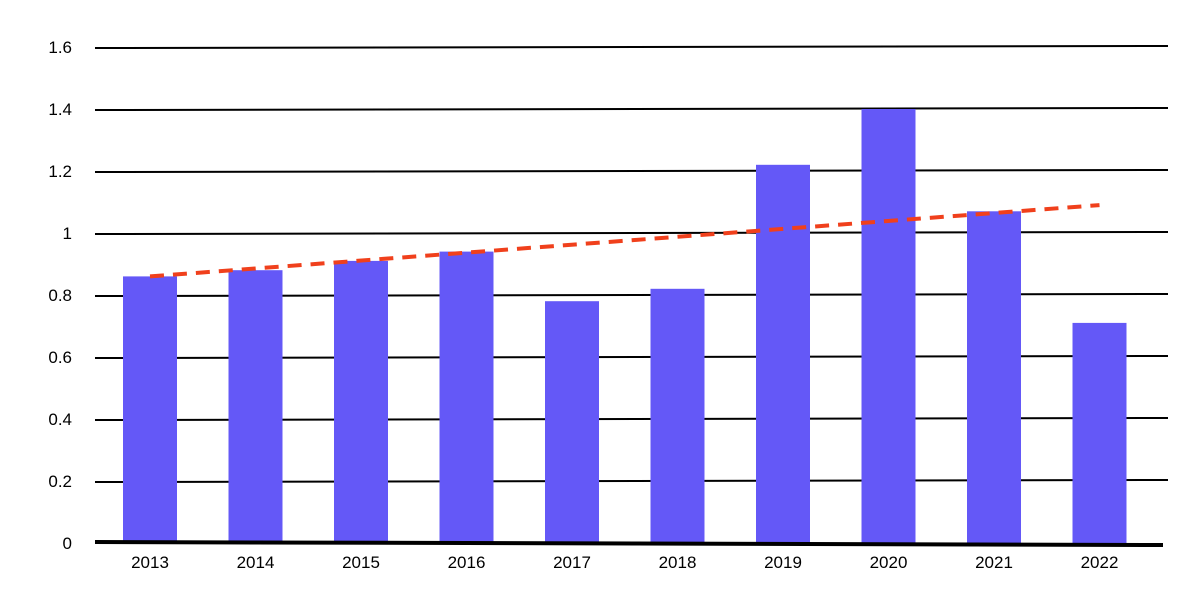 Image resolution: width=1200 pixels, height=591 pixels. I want to click on x-tick-label: 2020, so click(889, 562).